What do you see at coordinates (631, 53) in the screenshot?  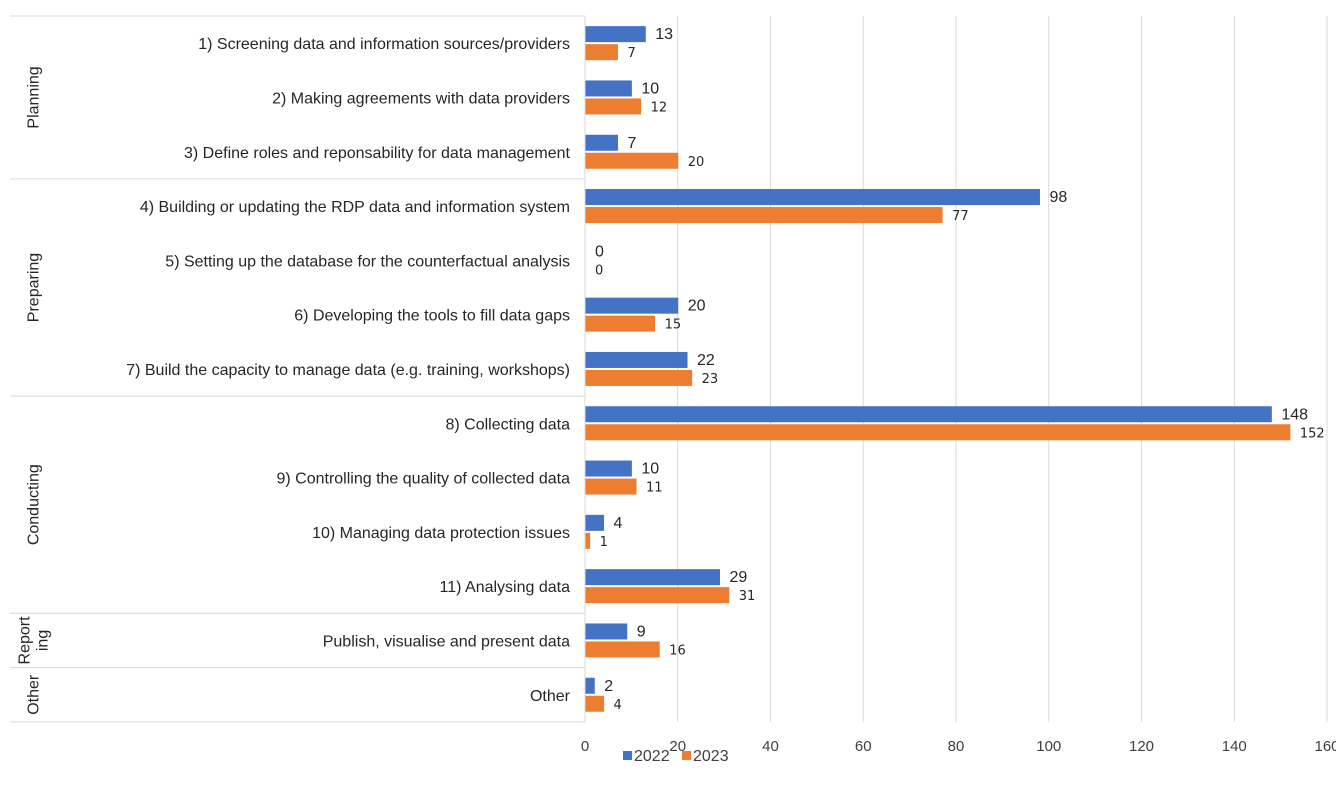 I see `value-label-2023: 7` at bounding box center [631, 53].